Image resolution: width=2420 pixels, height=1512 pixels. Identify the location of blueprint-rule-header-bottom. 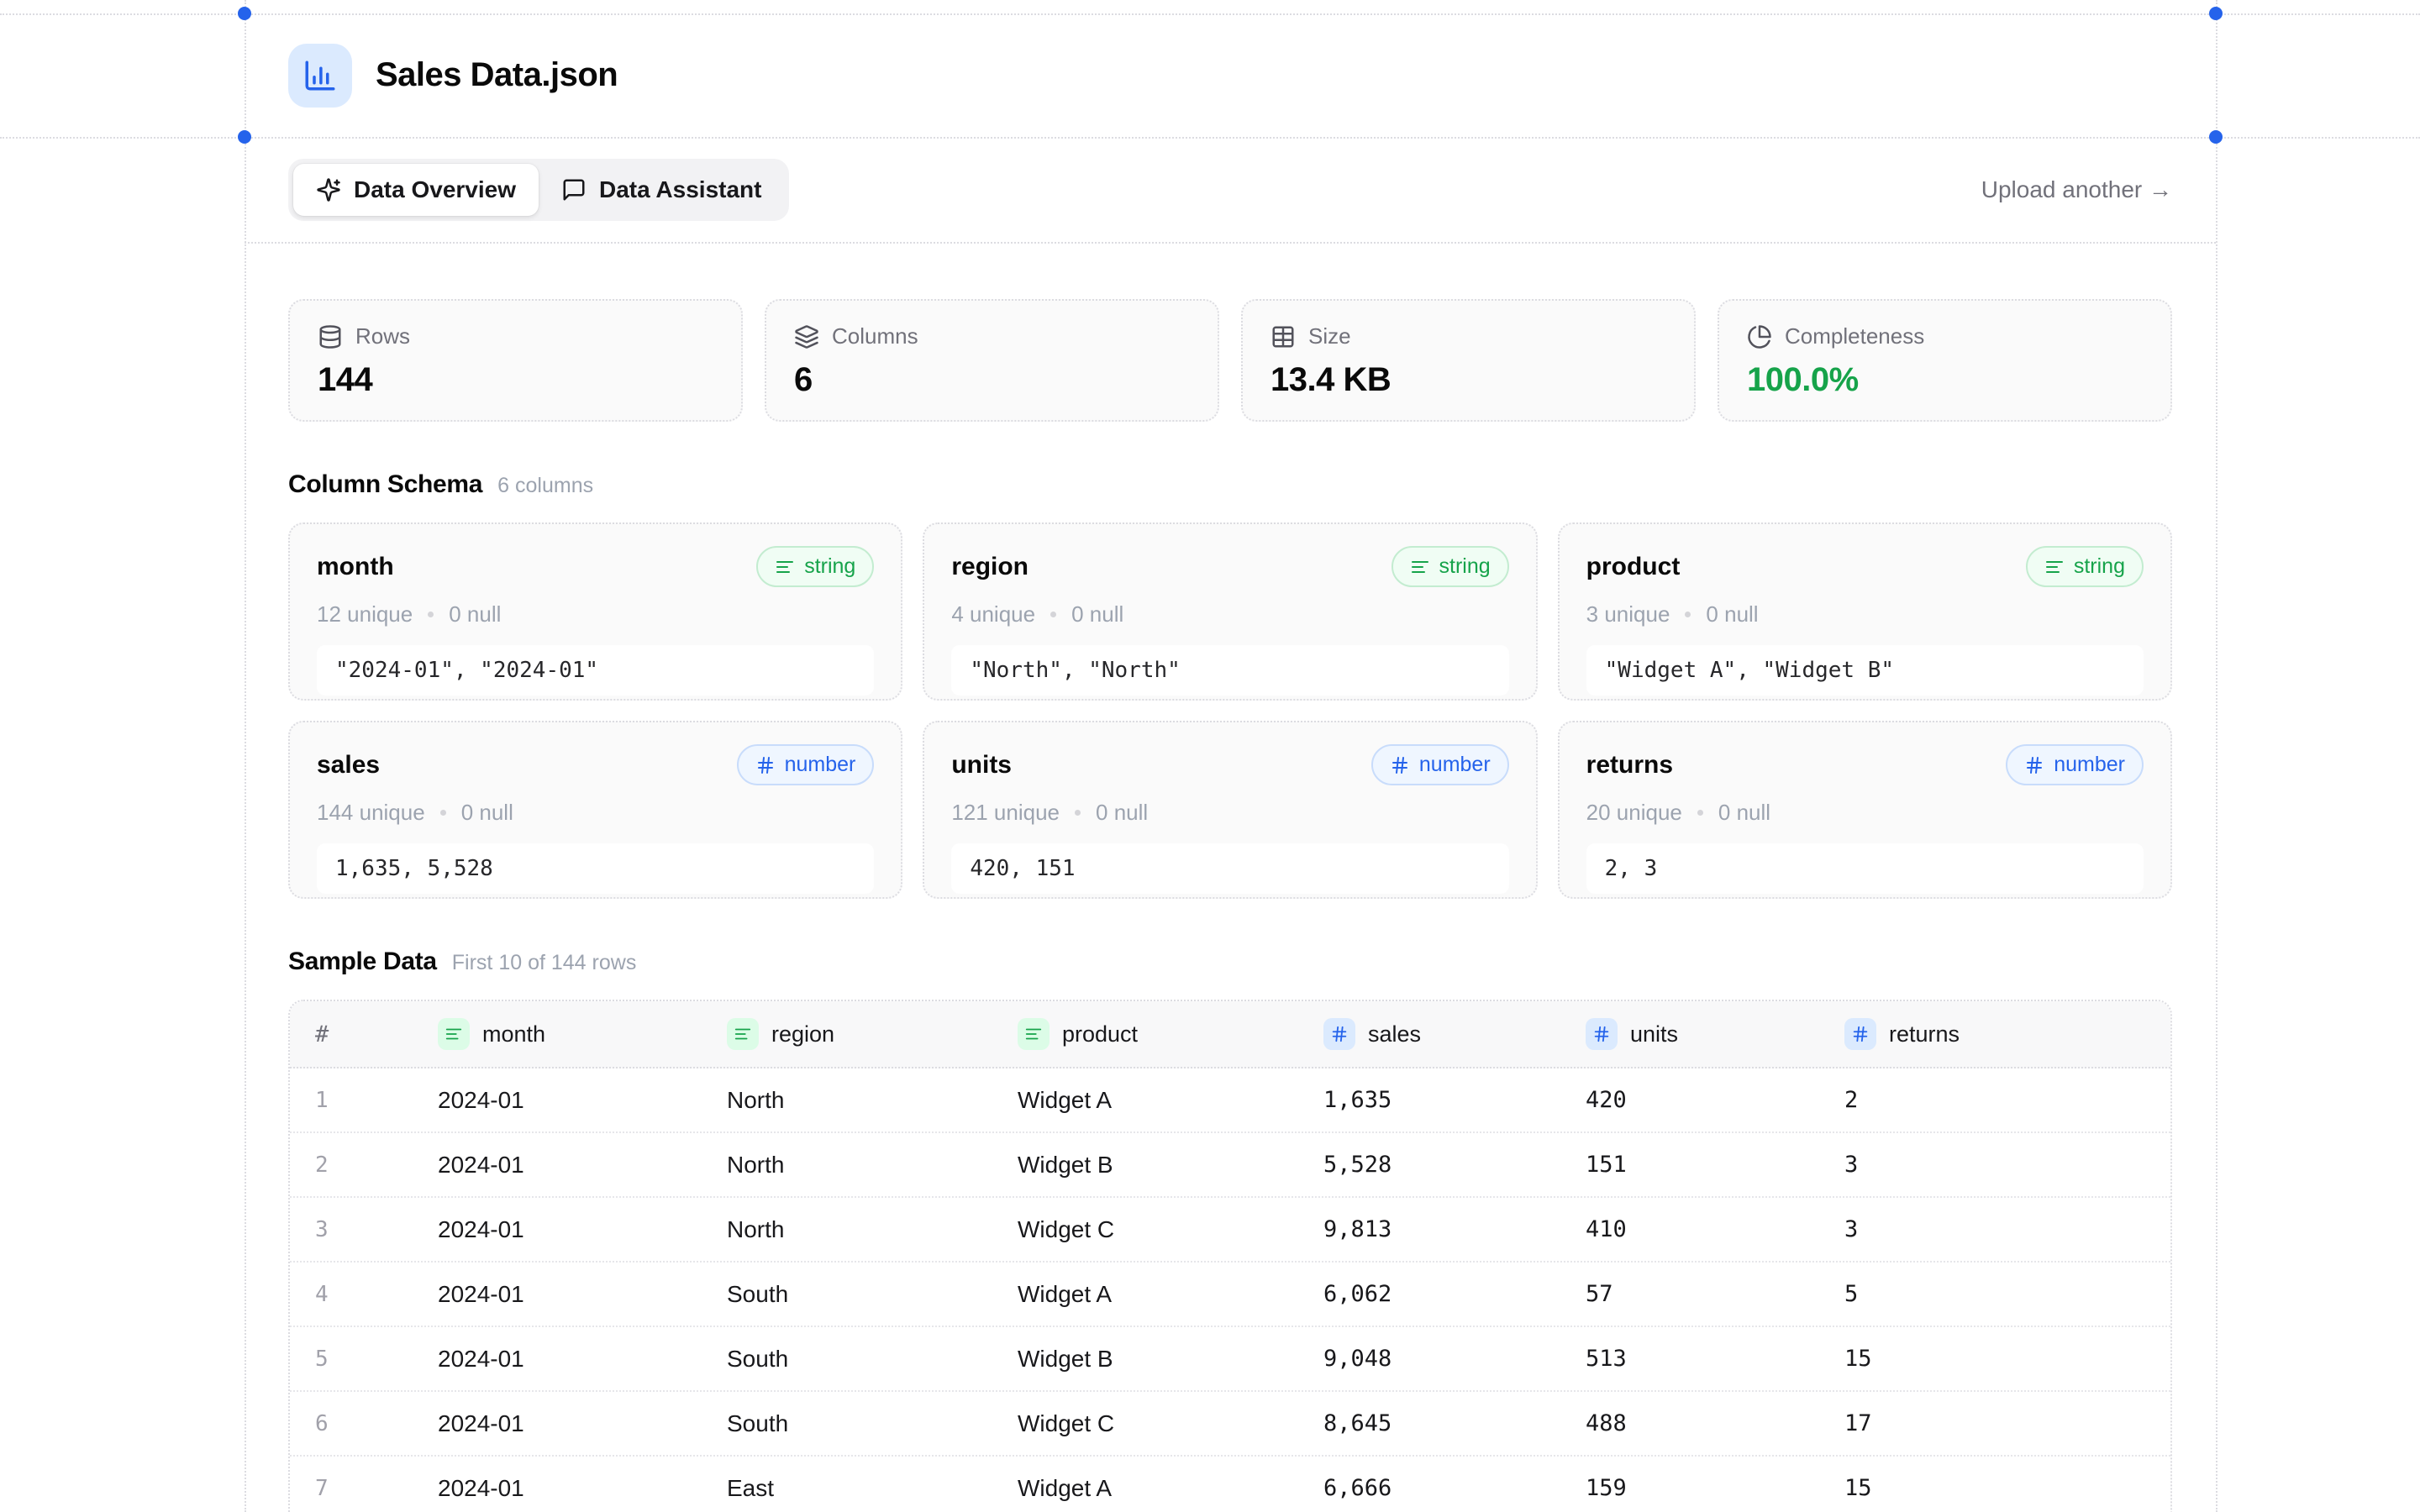
(1210, 138).